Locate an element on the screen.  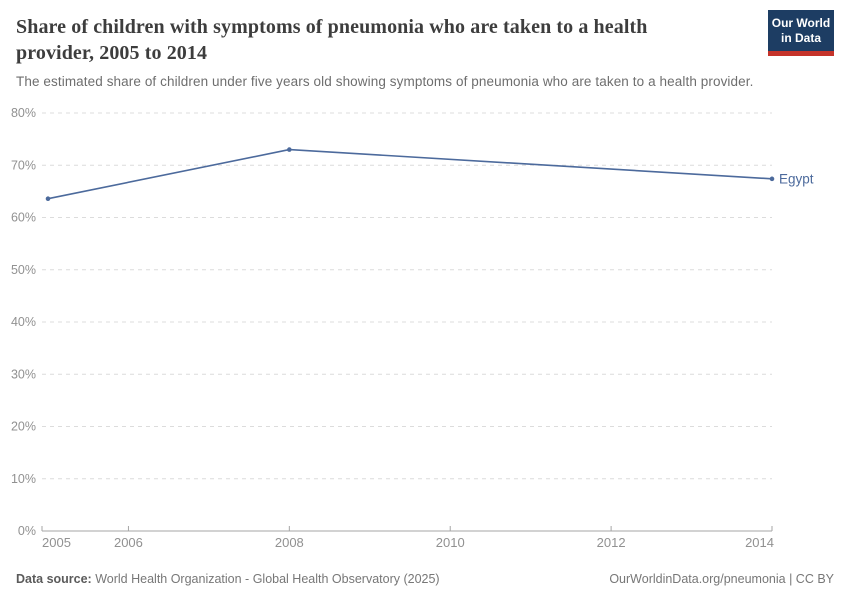
owid-link: OurWorldinData.org/pneumonia is located at coordinates (697, 579).